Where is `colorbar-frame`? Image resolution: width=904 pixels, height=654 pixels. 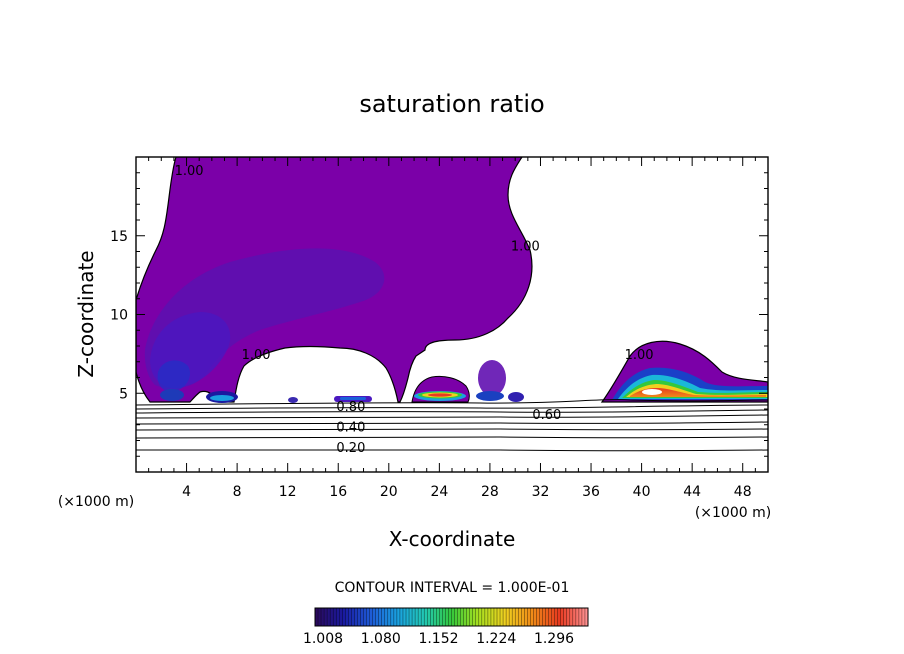
colorbar-frame is located at coordinates (451, 617).